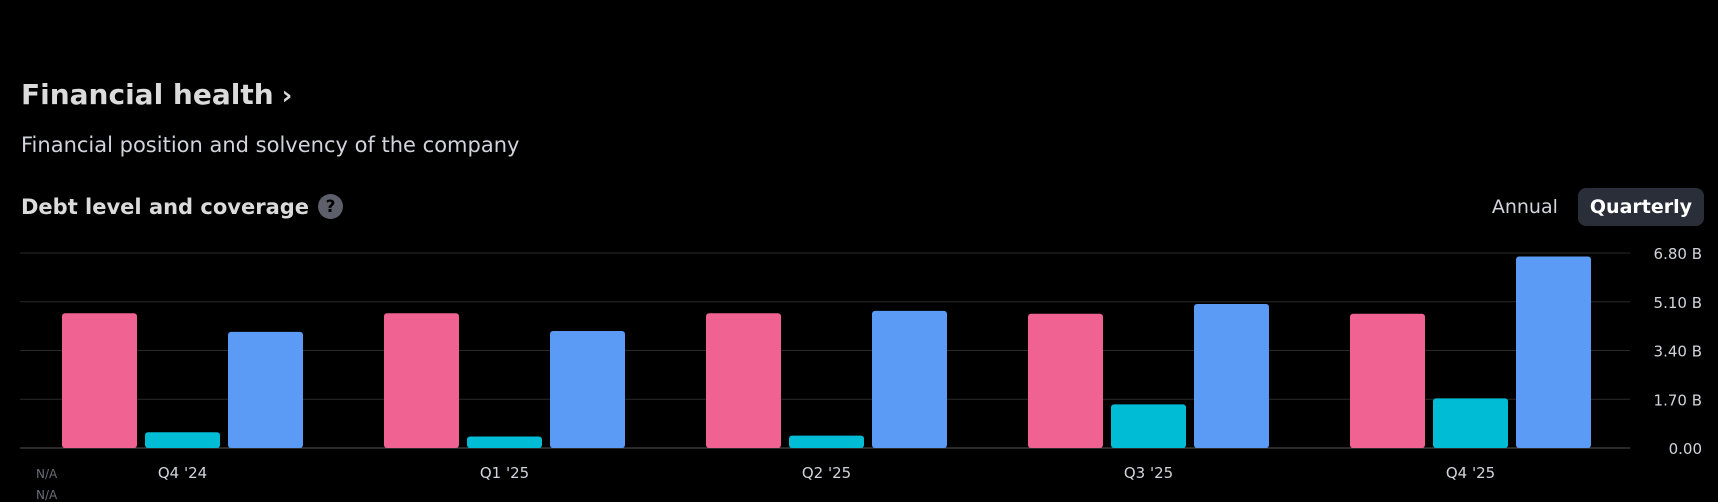  I want to click on y-tick-label: 3.40 B, so click(1678, 352).